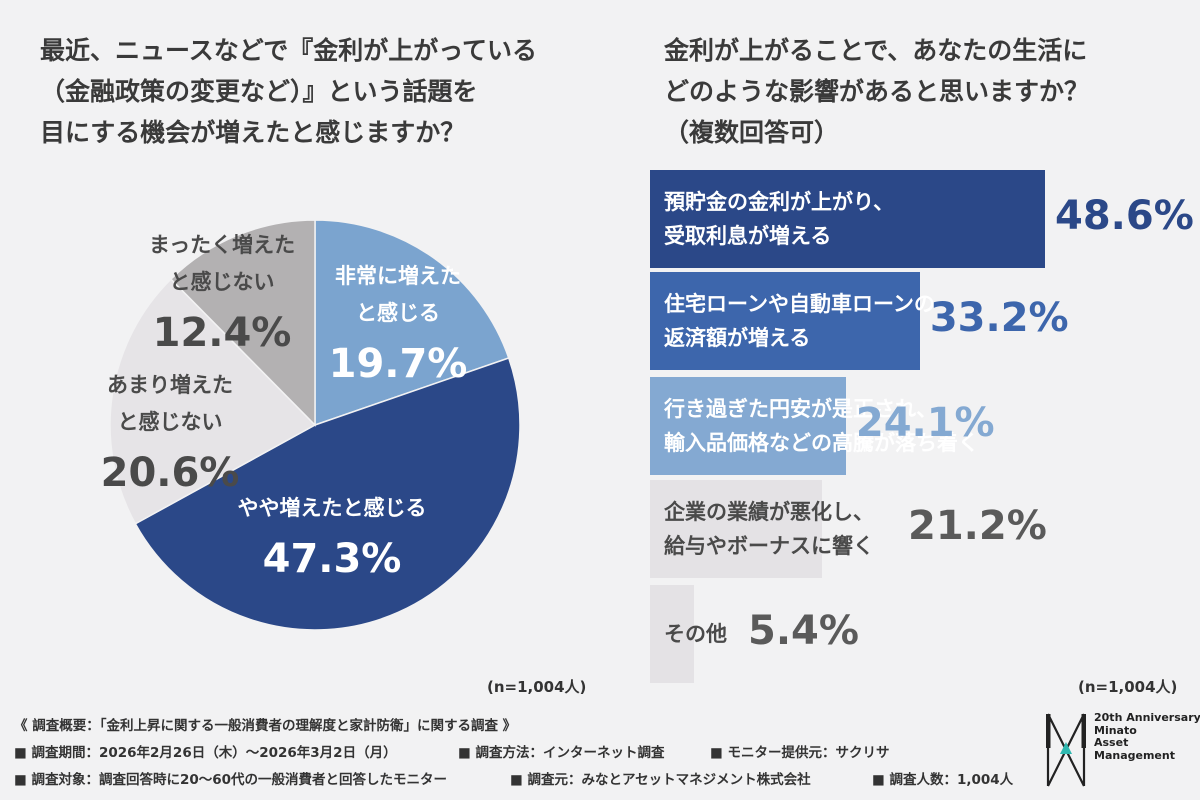  What do you see at coordinates (803, 631) in the screenshot?
I see `bar-value-5: 5.4%` at bounding box center [803, 631].